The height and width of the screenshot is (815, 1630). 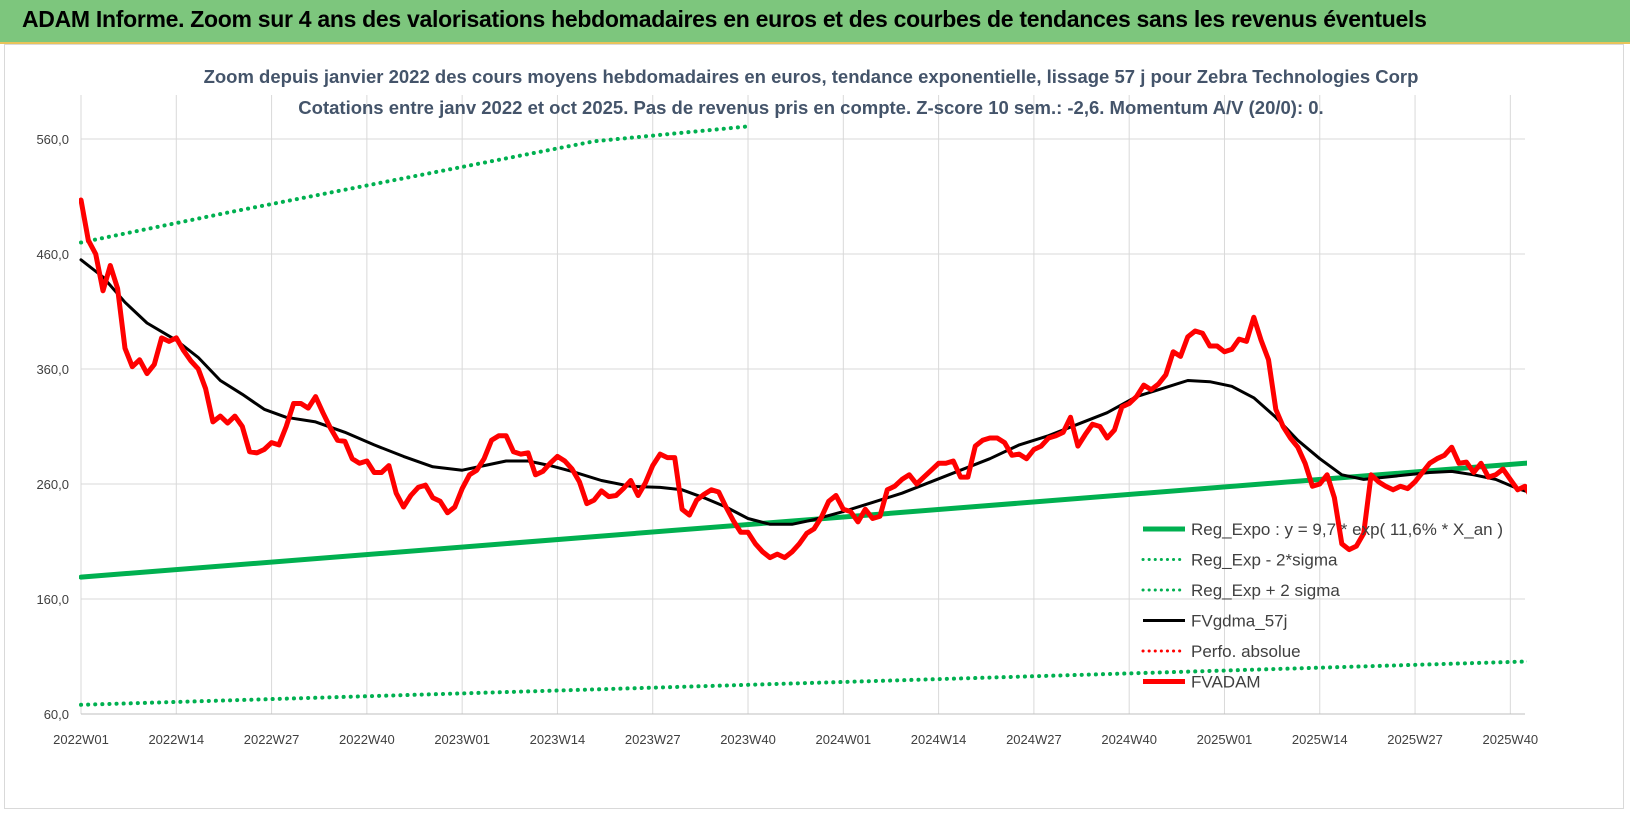 What do you see at coordinates (52, 484) in the screenshot?
I see `y-tick-label: 260,0` at bounding box center [52, 484].